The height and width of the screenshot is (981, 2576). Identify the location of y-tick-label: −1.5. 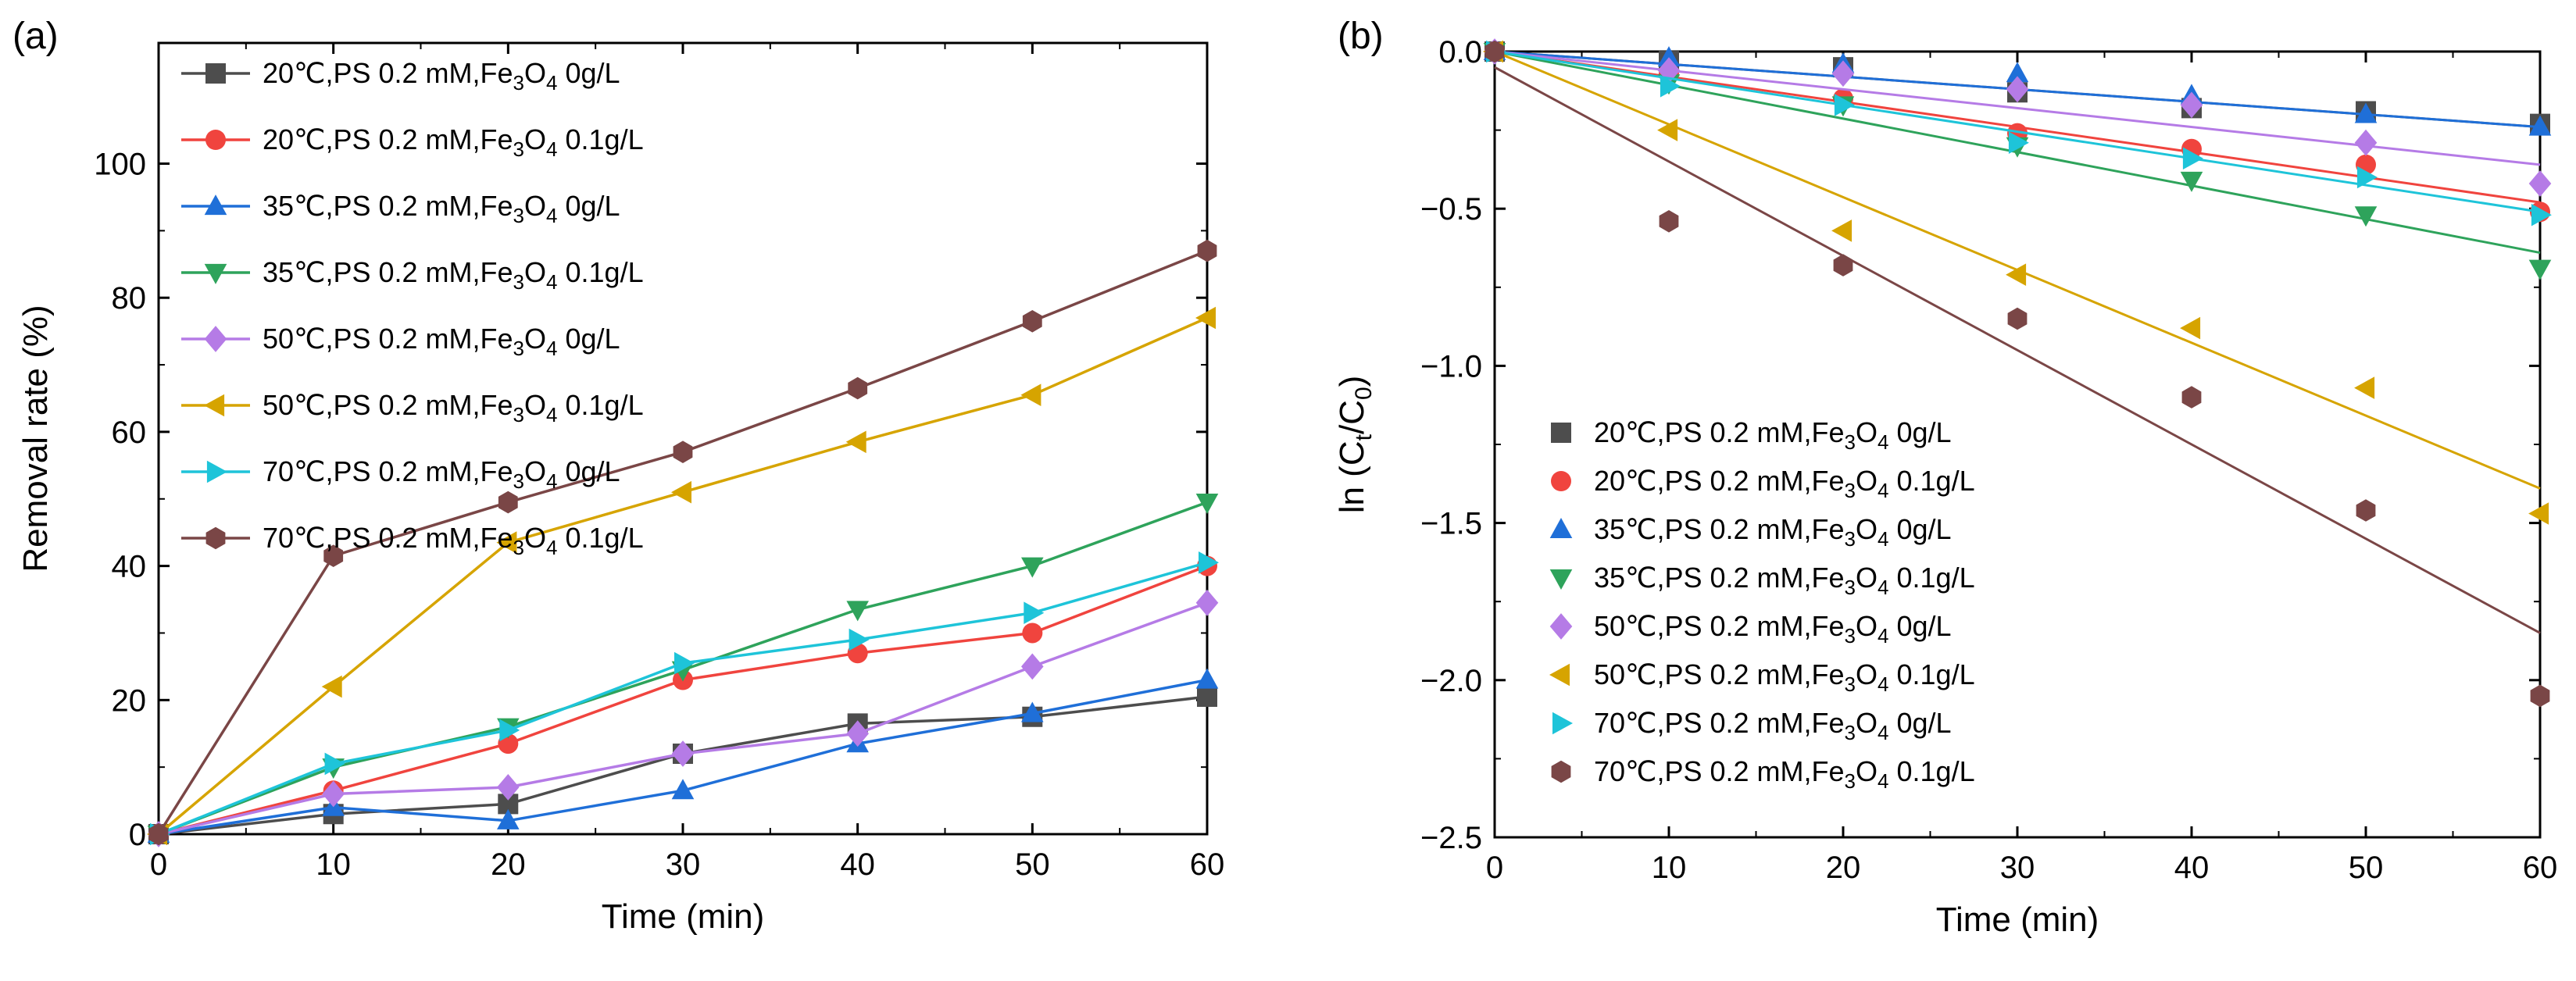
(1451, 524).